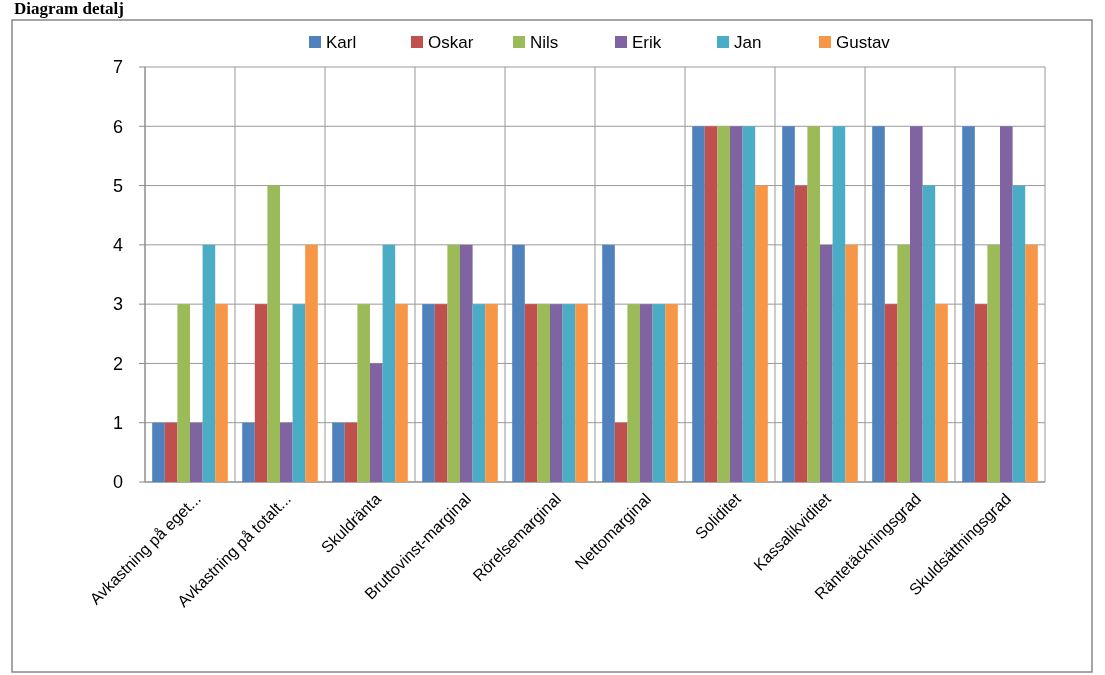 This screenshot has width=1105, height=675. What do you see at coordinates (647, 42) in the screenshot?
I see `legend-label: Erik` at bounding box center [647, 42].